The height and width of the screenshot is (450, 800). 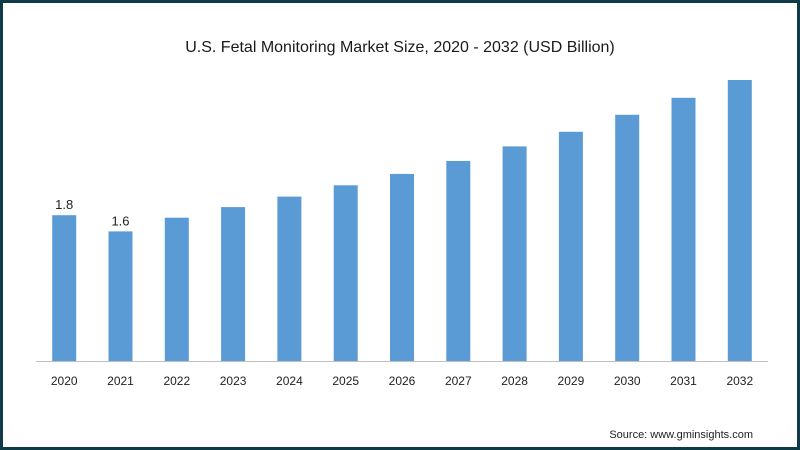 I want to click on x-tick-label-2023: 2023, so click(x=233, y=381).